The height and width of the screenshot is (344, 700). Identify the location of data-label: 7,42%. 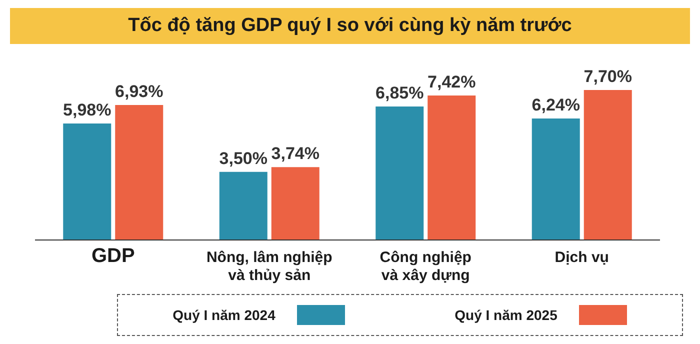
(452, 82).